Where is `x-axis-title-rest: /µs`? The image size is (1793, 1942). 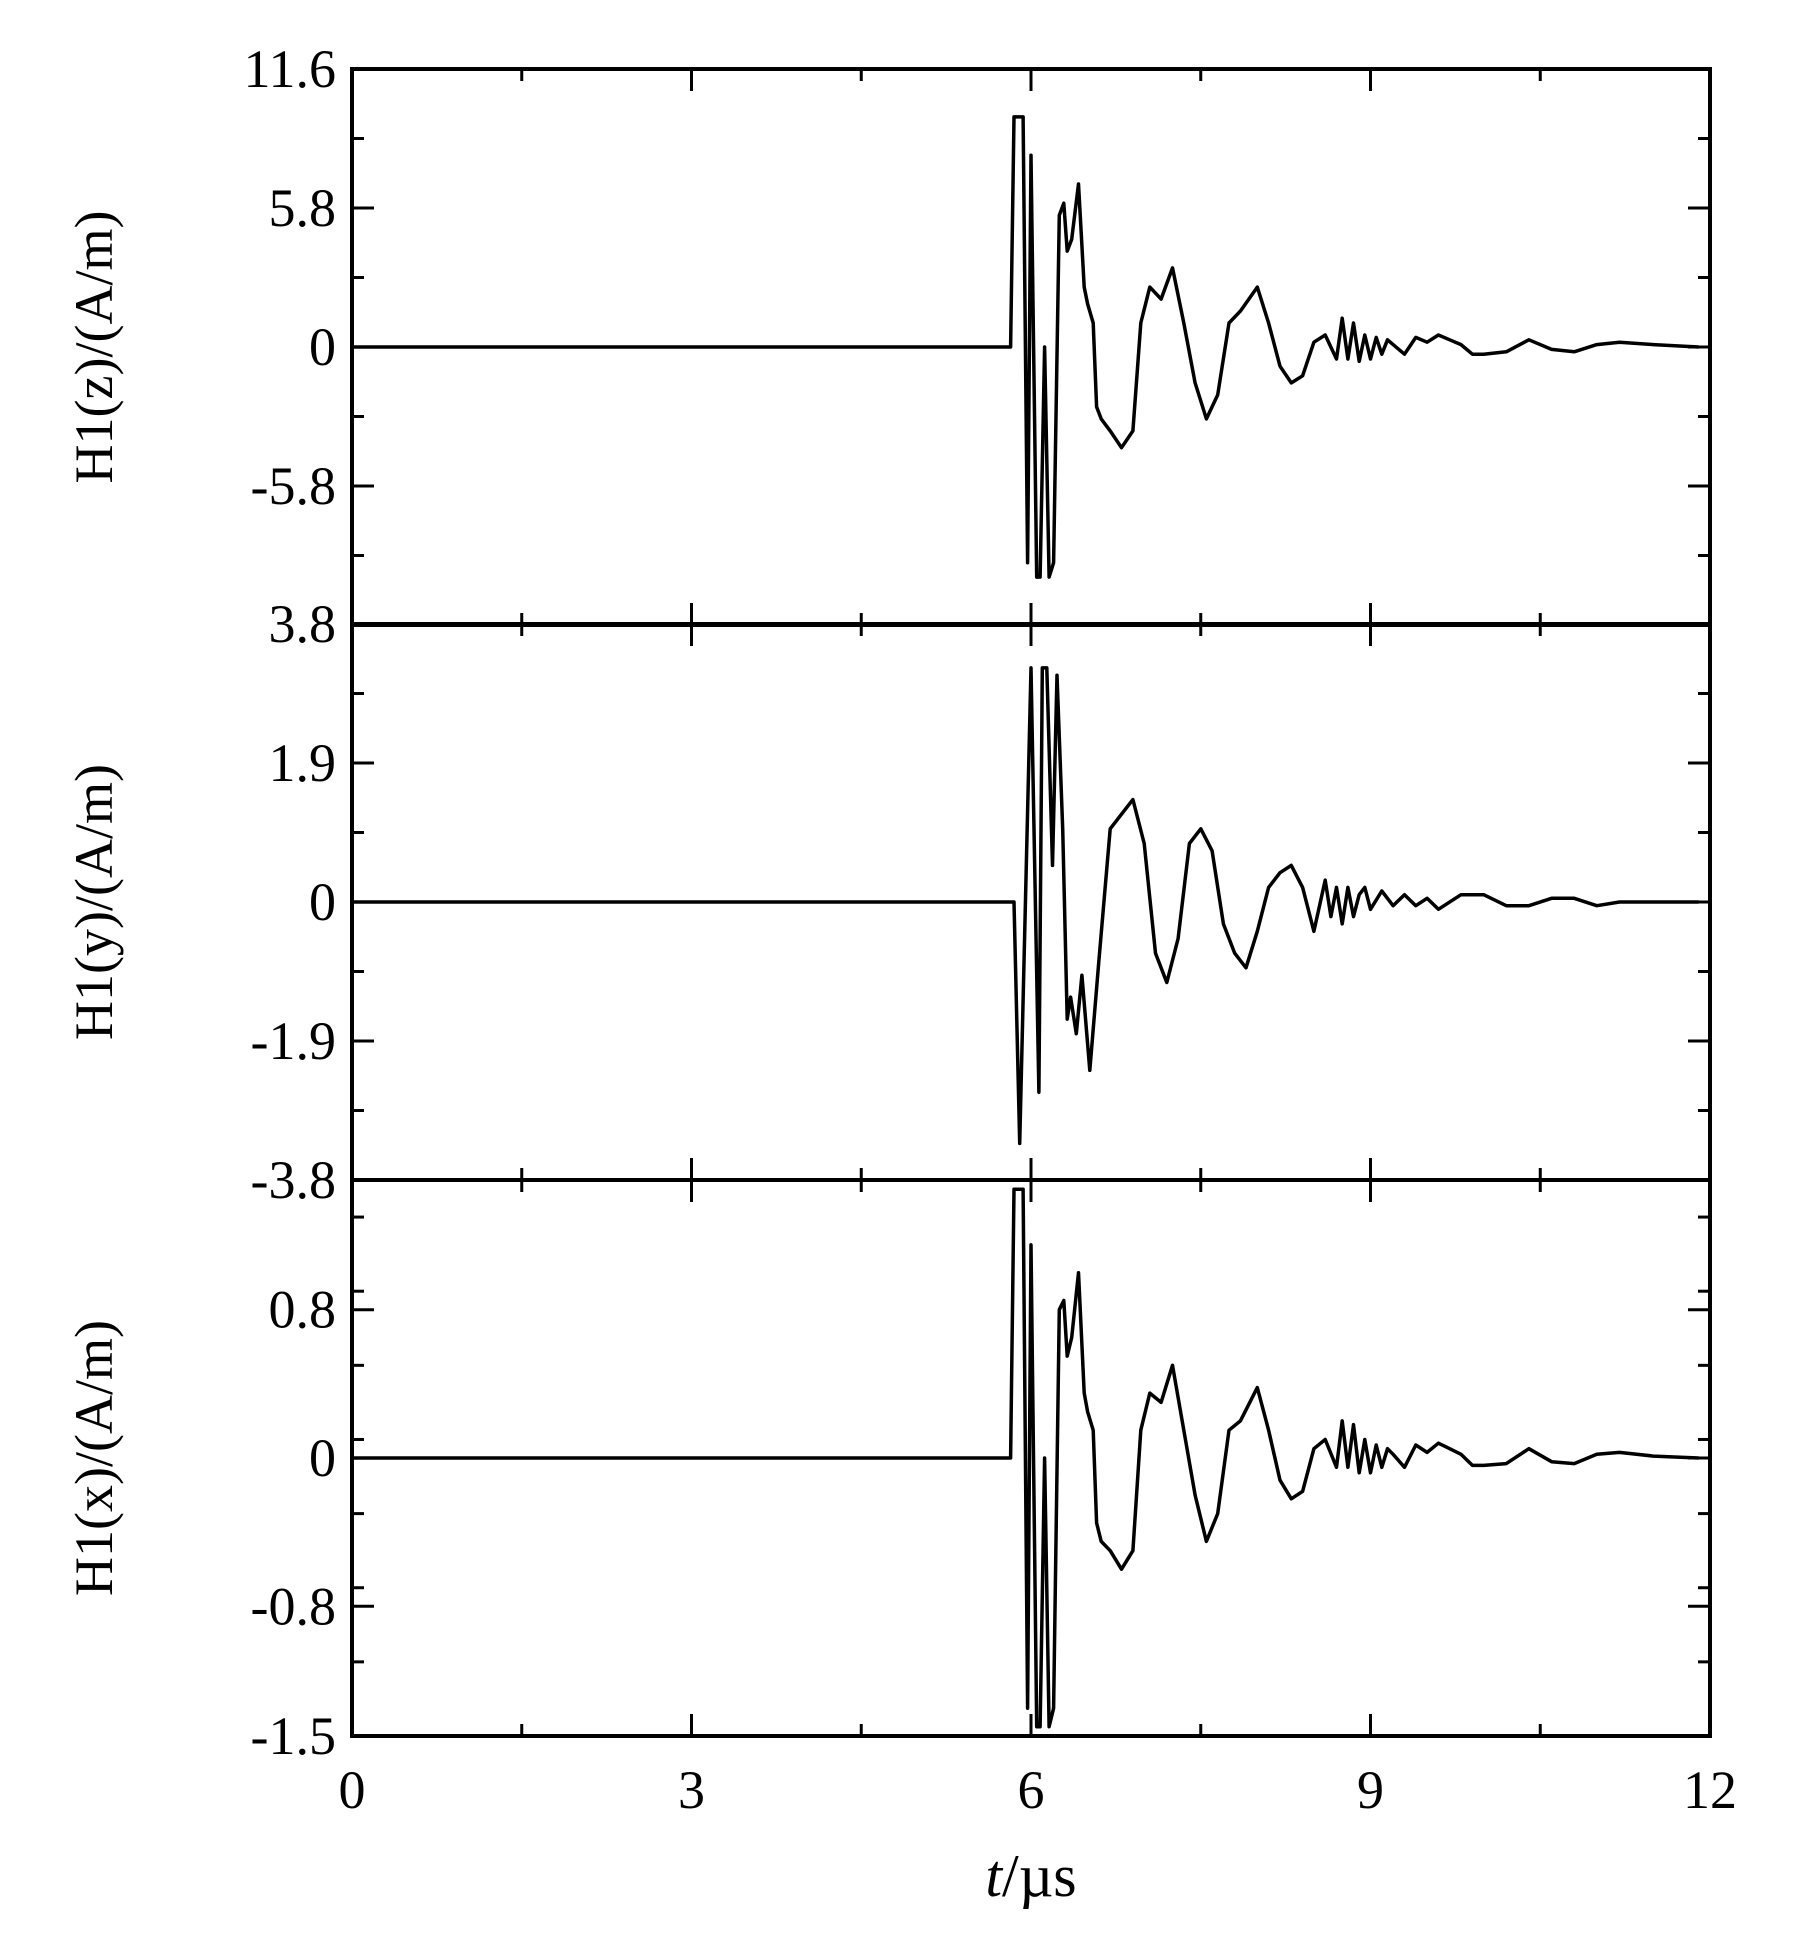
x-axis-title-rest: /µs is located at coordinates (1039, 1876).